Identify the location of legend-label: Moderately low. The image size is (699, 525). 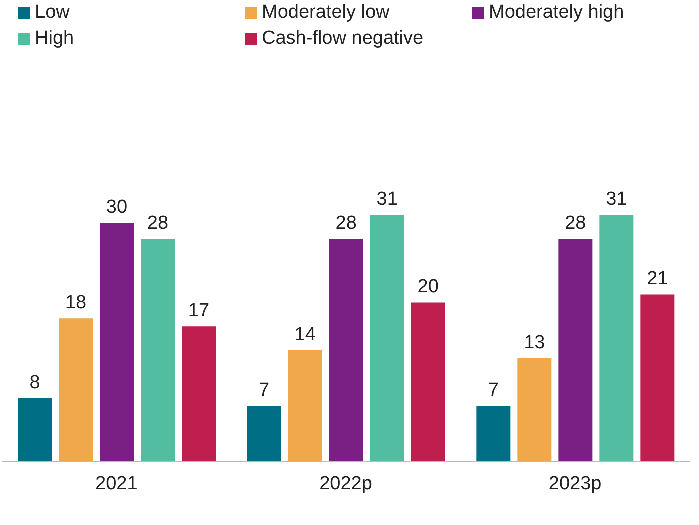
(326, 13).